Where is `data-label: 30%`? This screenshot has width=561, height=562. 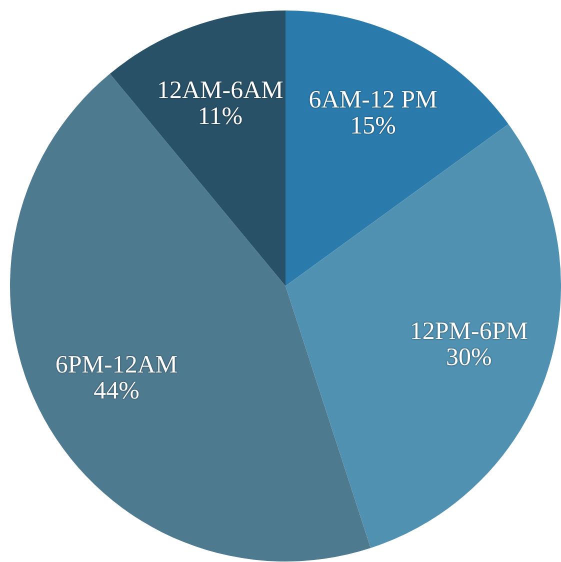 data-label: 30% is located at coordinates (469, 358).